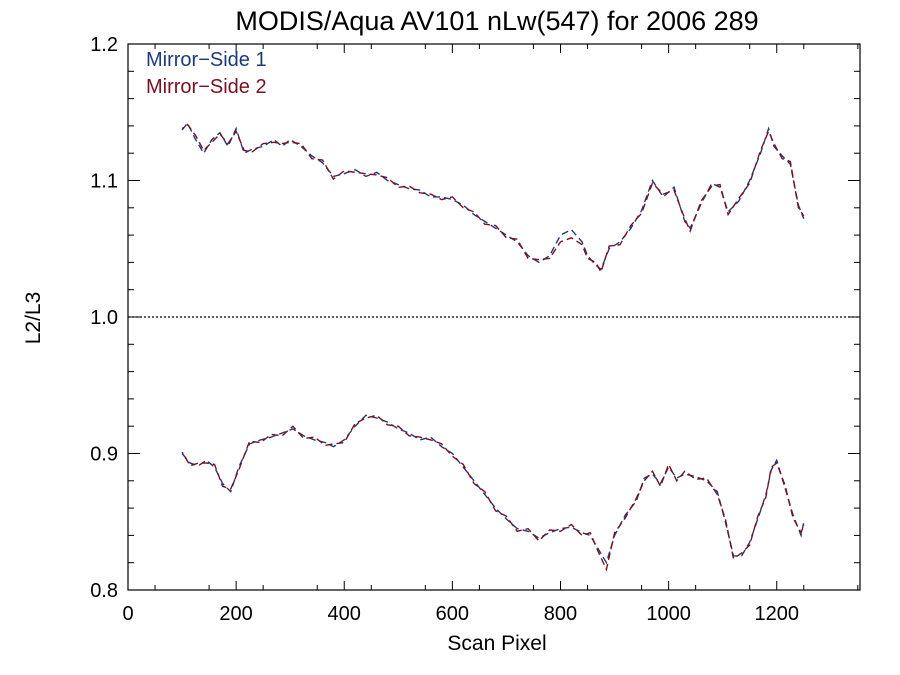 This screenshot has height=675, width=900. Describe the element at coordinates (452, 614) in the screenshot. I see `x-tick-label: 600` at that location.